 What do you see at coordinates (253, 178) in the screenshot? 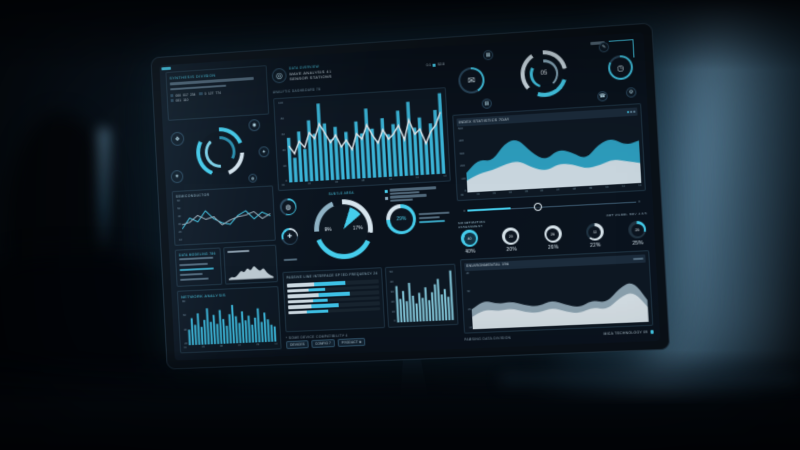
I see `globe-icon: ◍` at bounding box center [253, 178].